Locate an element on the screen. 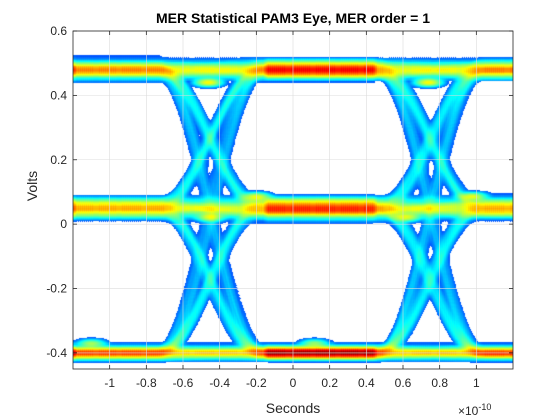 This screenshot has width=560, height=420. y-tick-label: 0 is located at coordinates (63, 224).